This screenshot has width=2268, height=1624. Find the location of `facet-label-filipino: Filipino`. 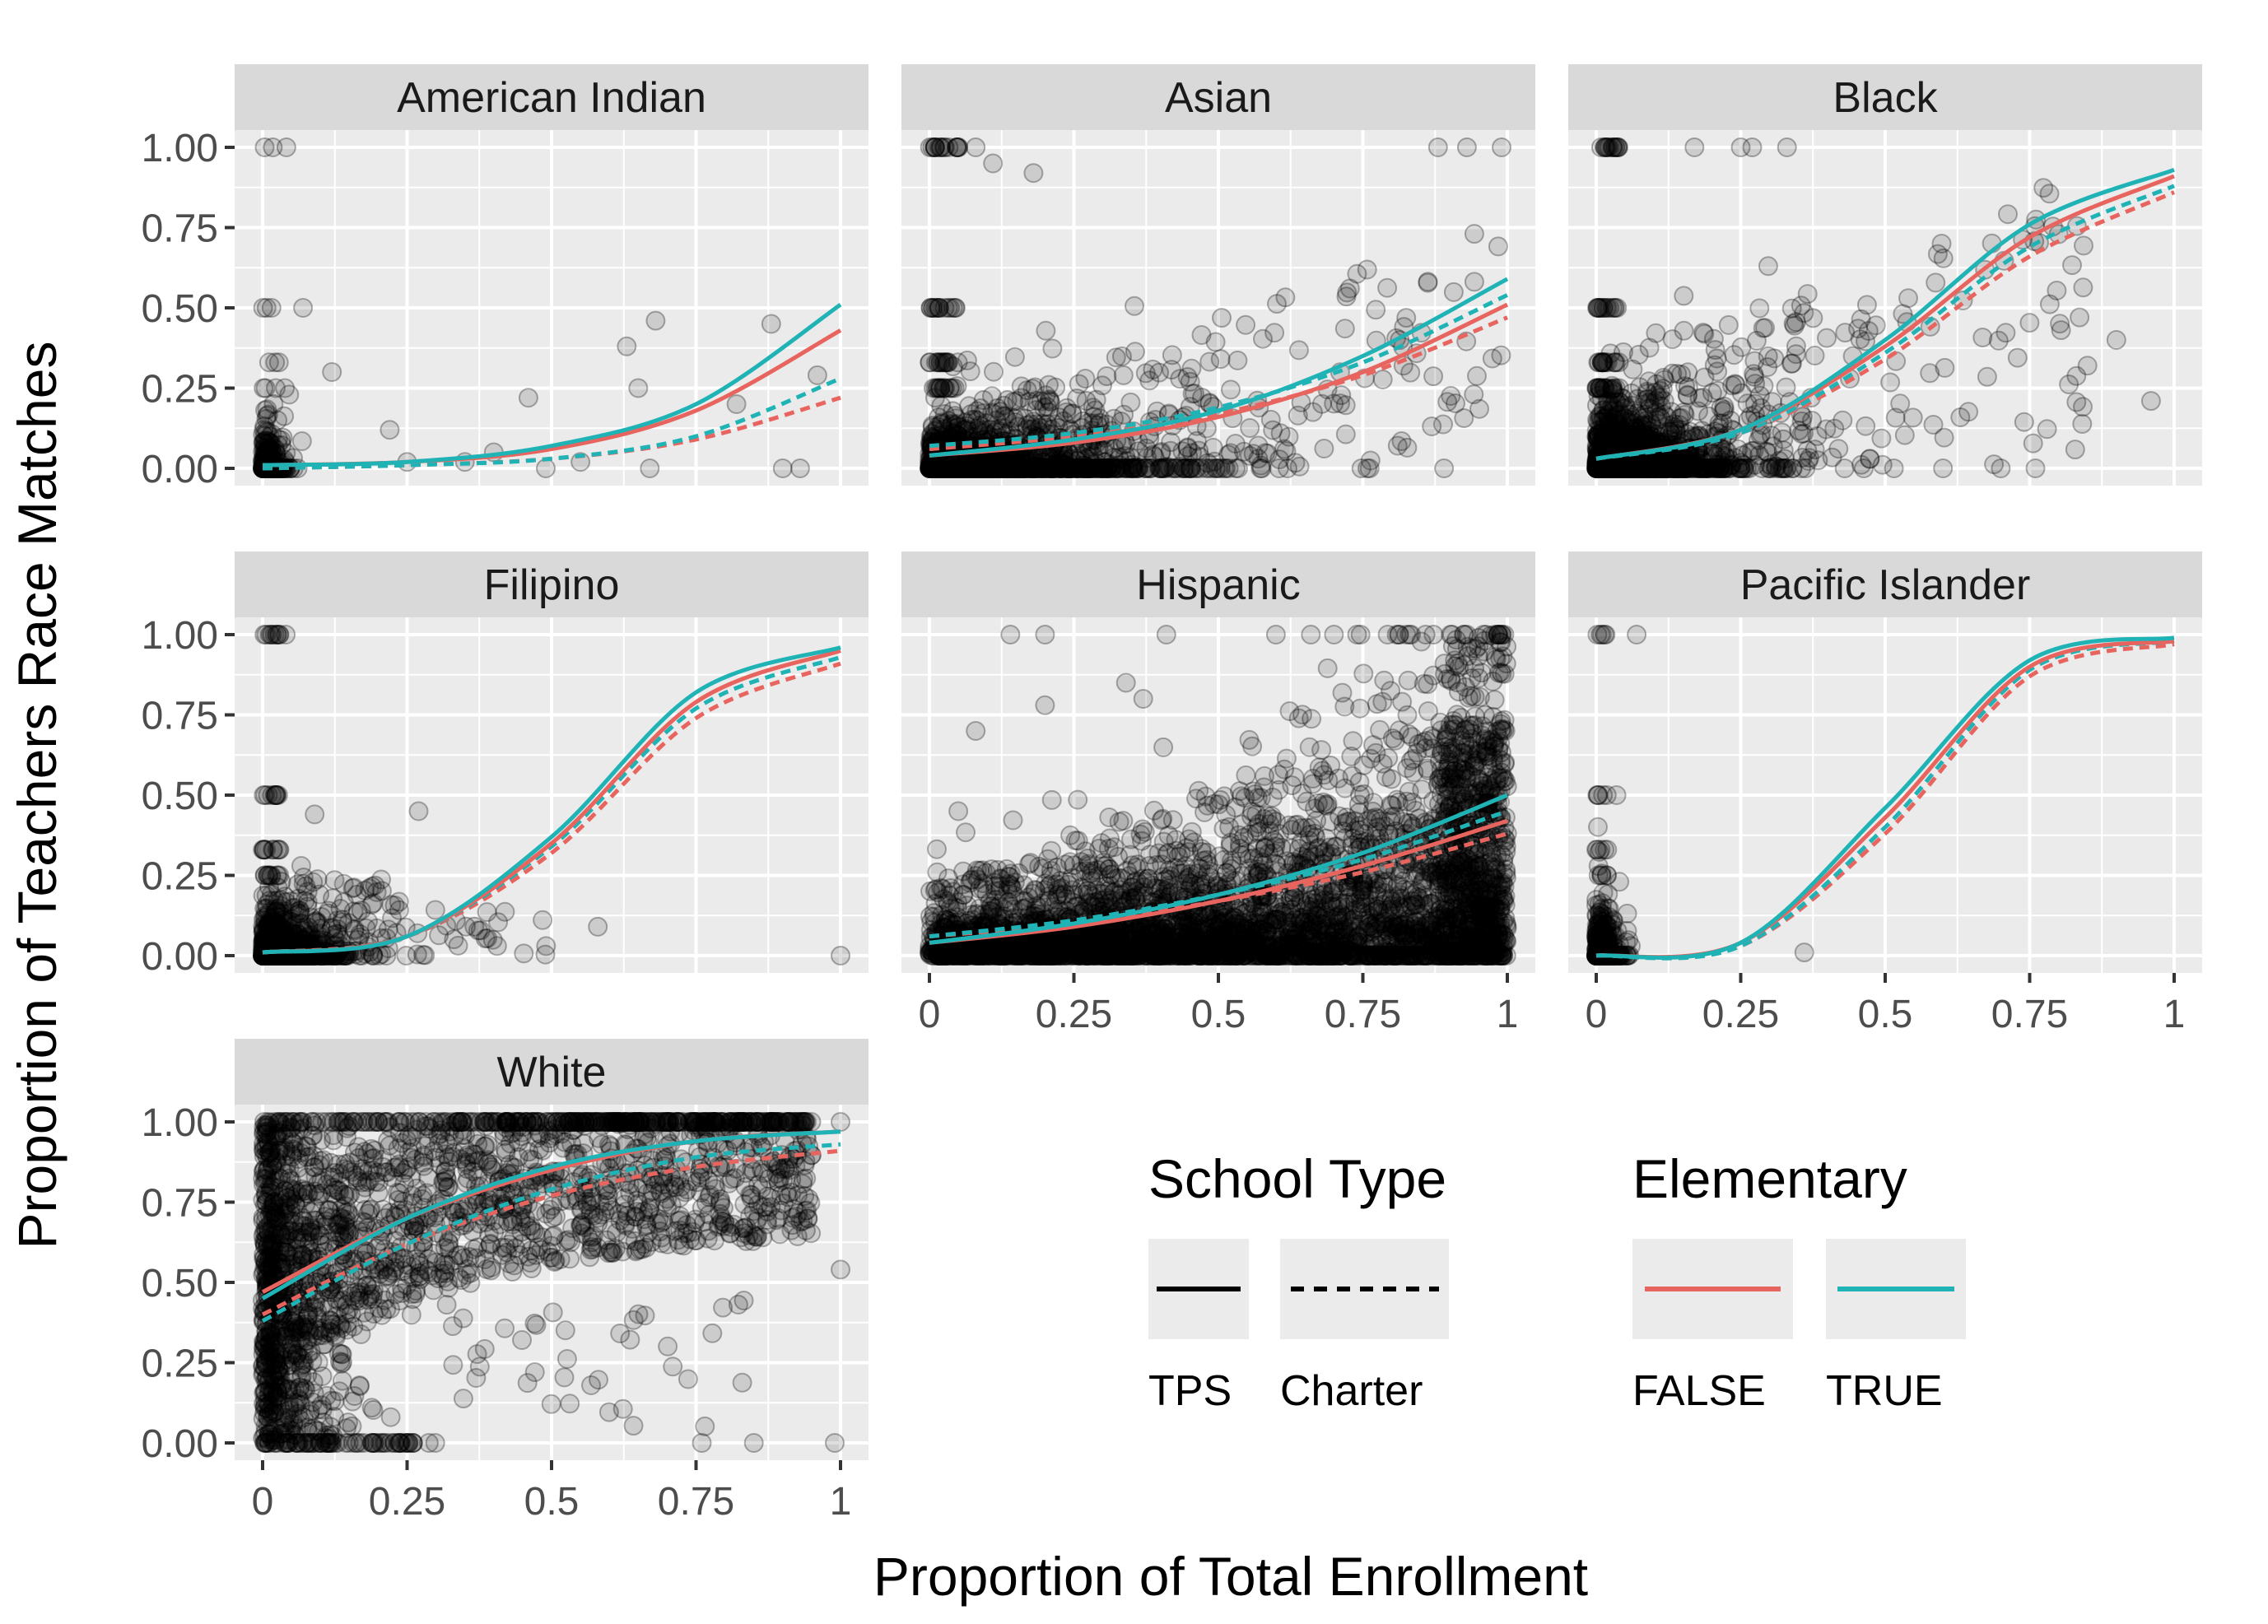

facet-label-filipino: Filipino is located at coordinates (552, 585).